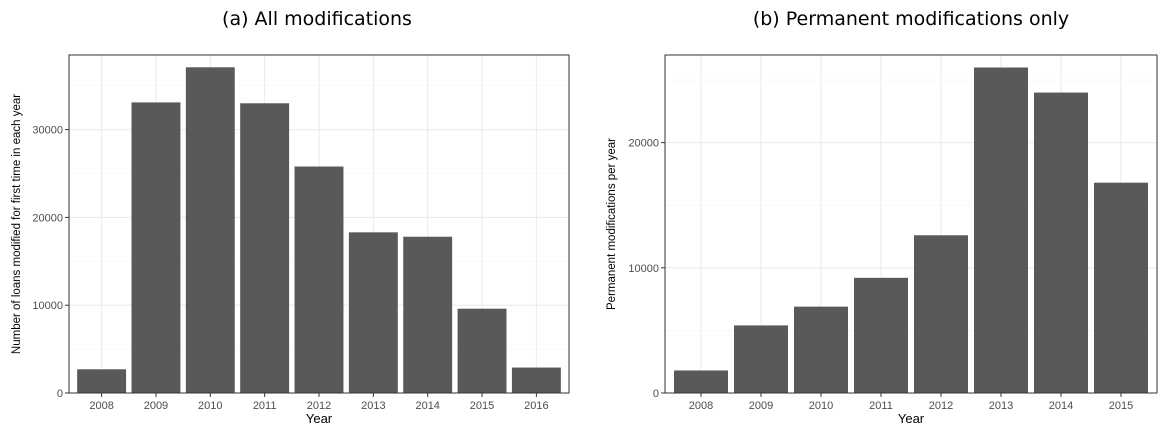 The width and height of the screenshot is (1163, 428). Describe the element at coordinates (50, 262) in the screenshot. I see `y-axis: 0 10000 20000 30000` at that location.